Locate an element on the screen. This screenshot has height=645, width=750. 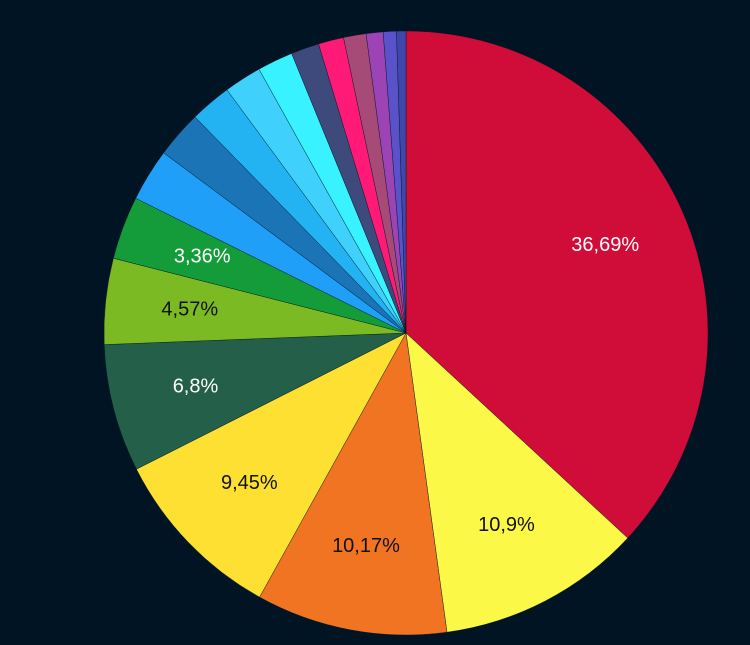
pie-slice-label-0: 36,69% is located at coordinates (605, 245).